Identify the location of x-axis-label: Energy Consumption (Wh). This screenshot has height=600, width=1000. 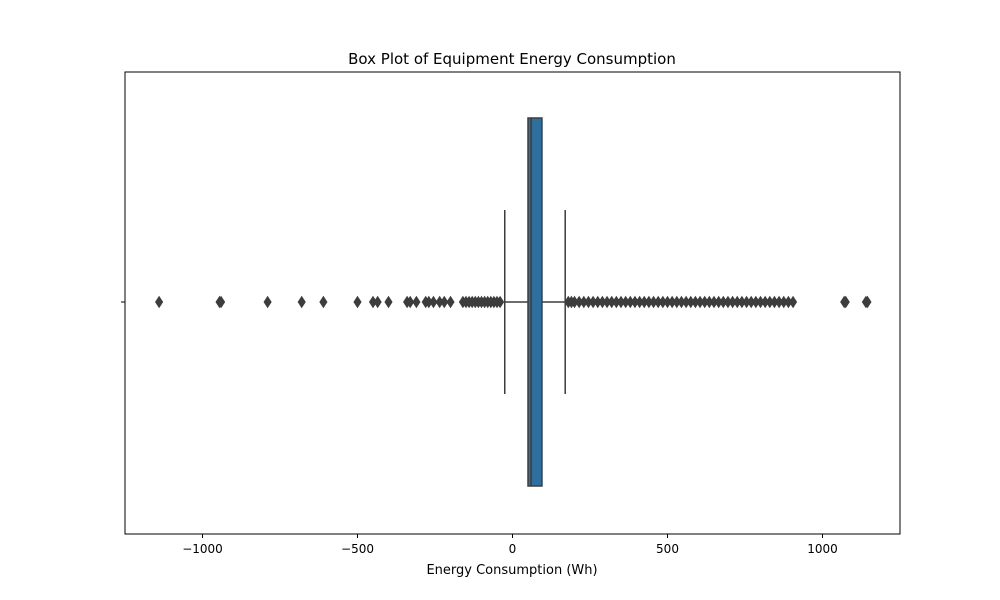
(511, 570).